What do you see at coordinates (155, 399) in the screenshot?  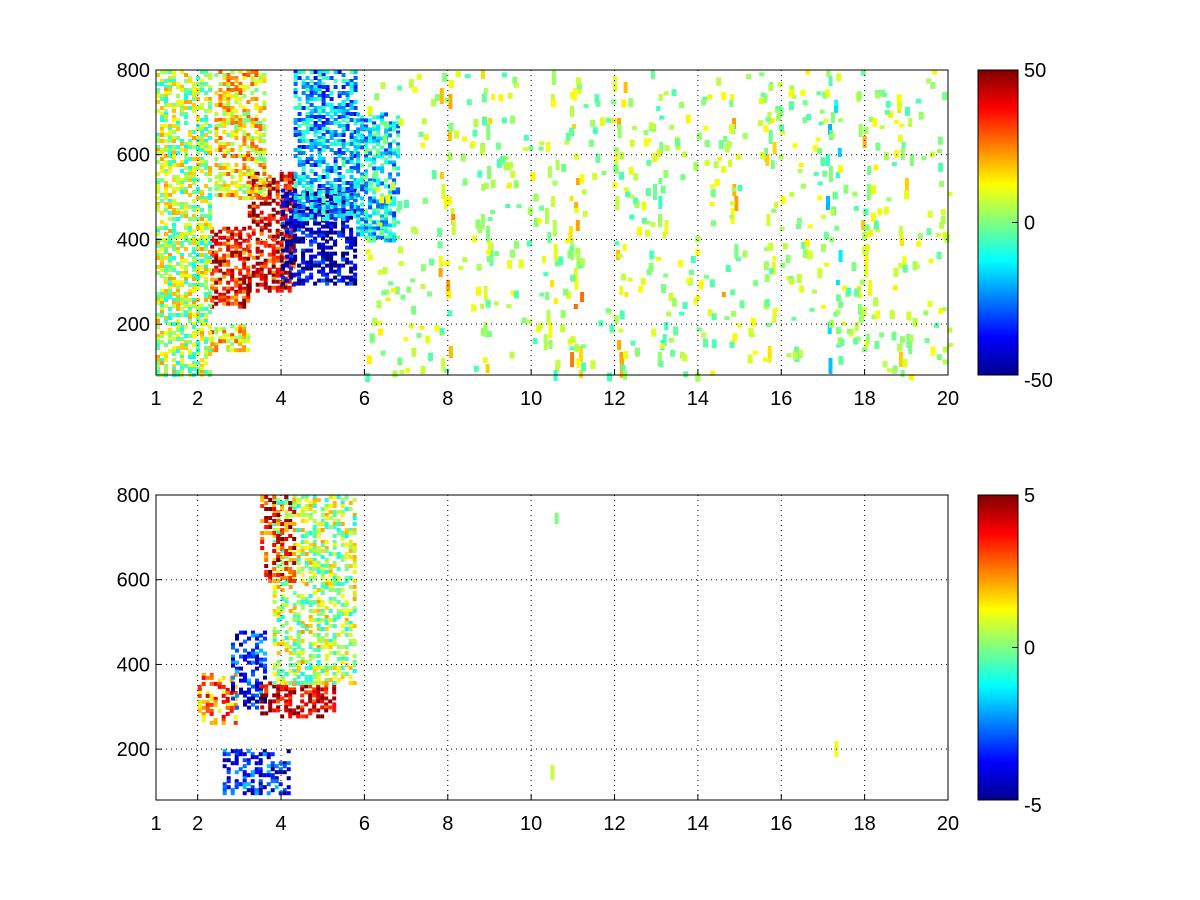 I see `x-tick-label: 1` at bounding box center [155, 399].